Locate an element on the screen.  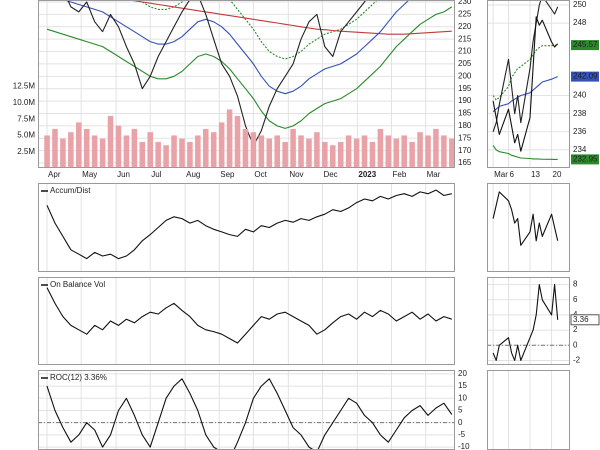
value-tag is located at coordinates (585, 320).